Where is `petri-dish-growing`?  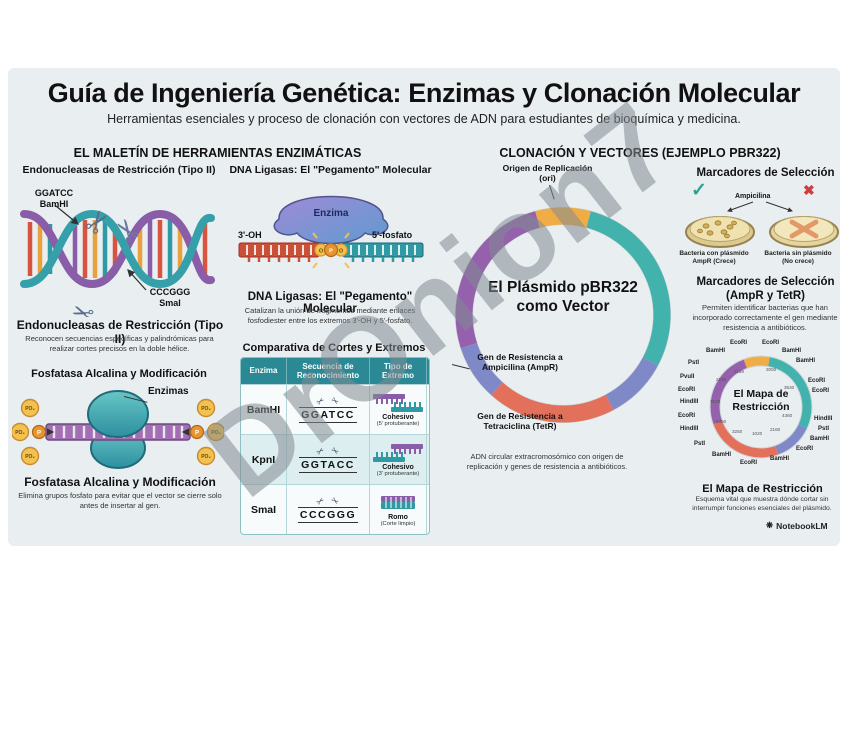
petri-dish-growing is located at coordinates (720, 232).